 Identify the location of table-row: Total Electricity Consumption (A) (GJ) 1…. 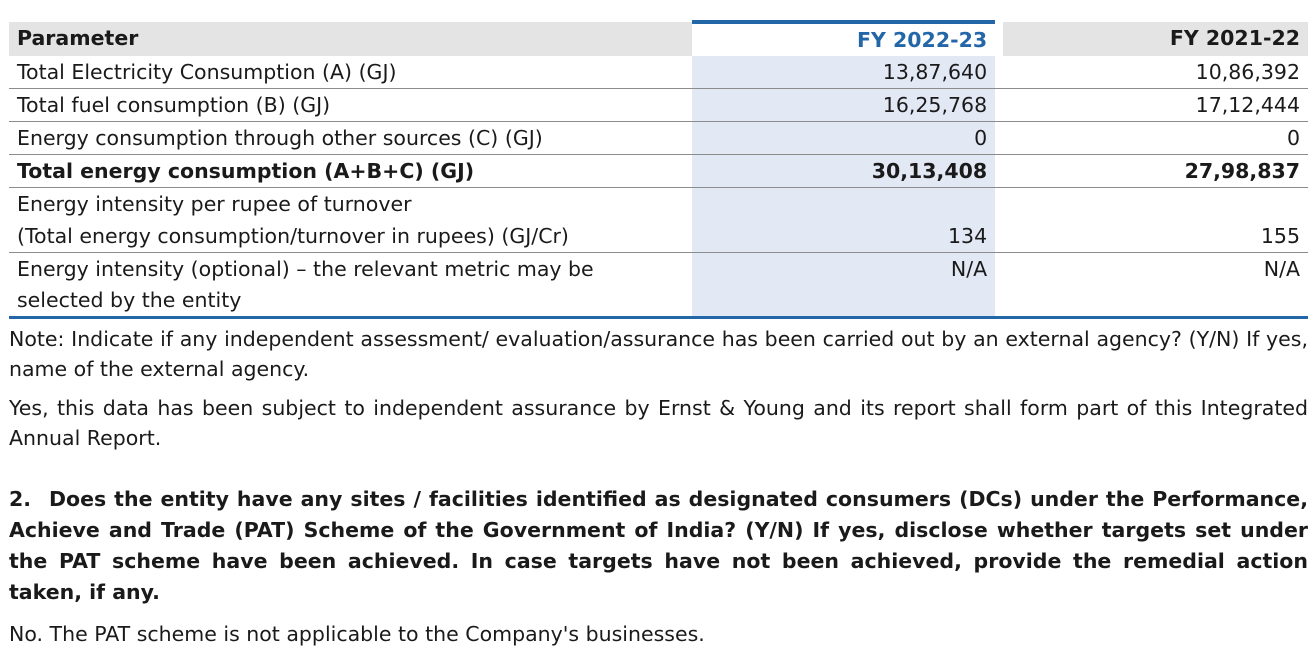
(658, 72).